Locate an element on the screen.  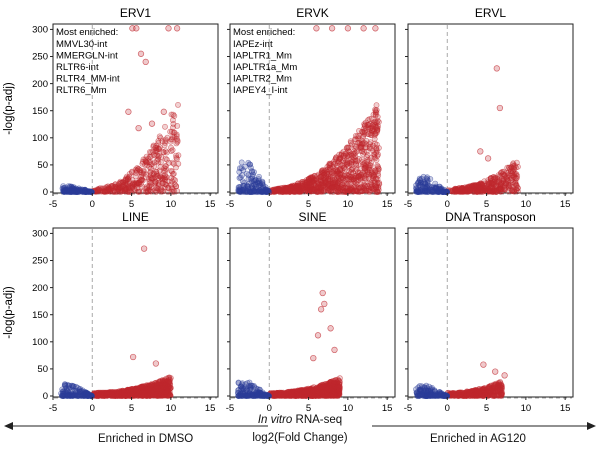
y-tick-label: 50 is located at coordinates (42, 165).